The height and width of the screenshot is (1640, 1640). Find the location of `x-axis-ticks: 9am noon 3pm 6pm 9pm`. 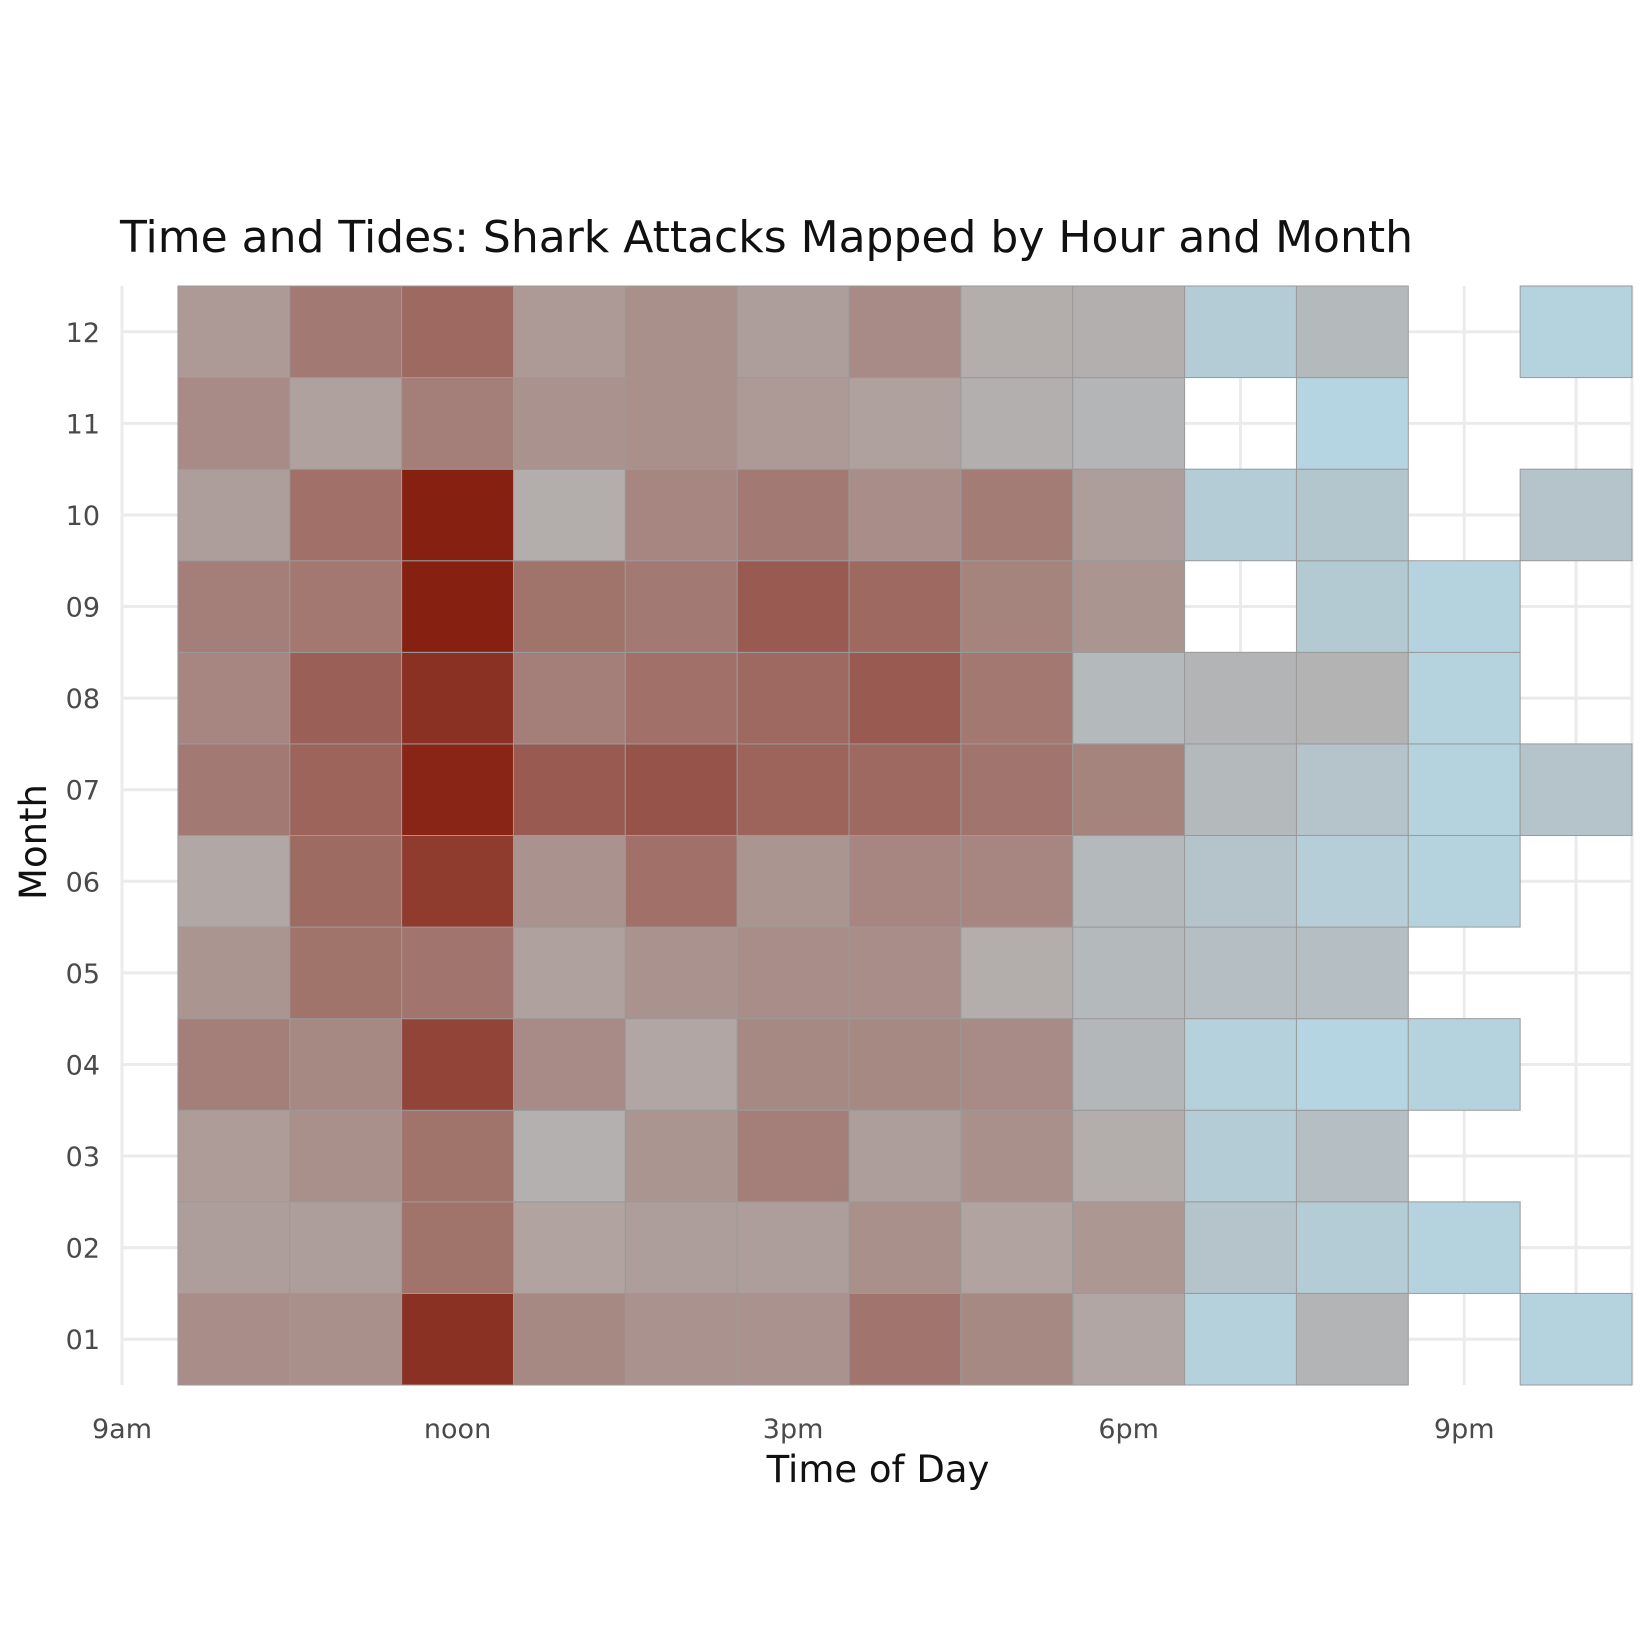

x-axis-ticks: 9am noon 3pm 6pm 9pm is located at coordinates (793, 1429).